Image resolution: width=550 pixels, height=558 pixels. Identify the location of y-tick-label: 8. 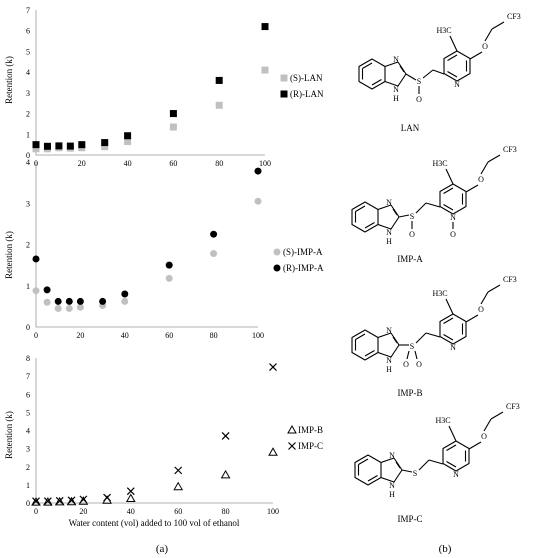
(28, 358).